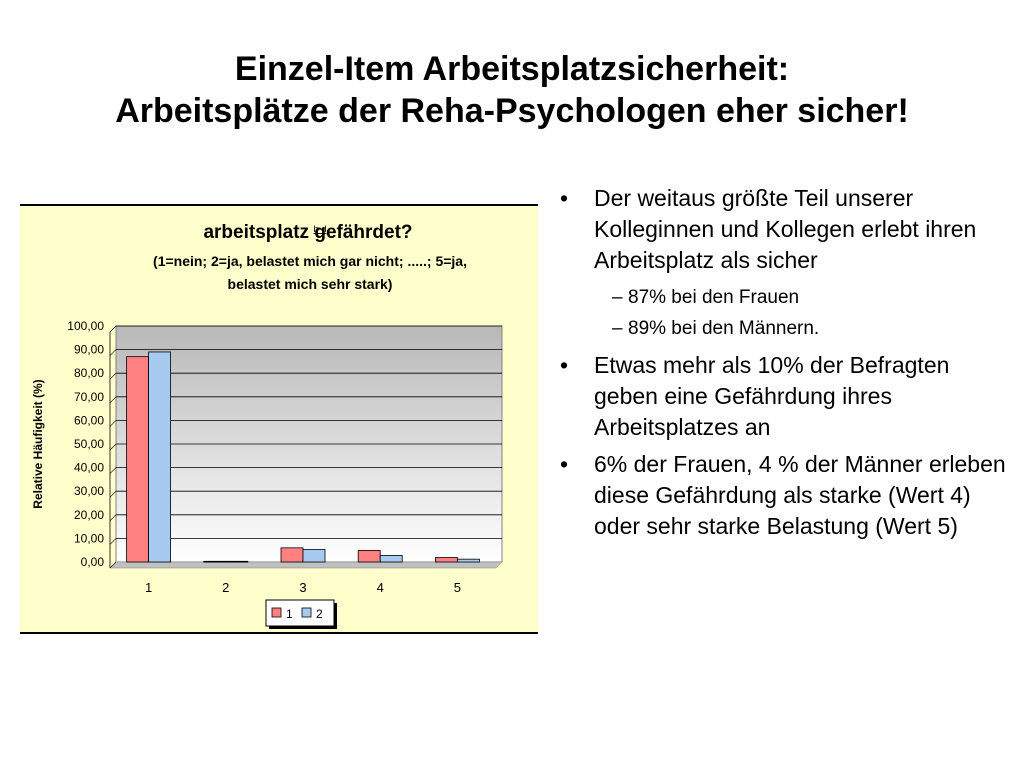 Image resolution: width=1024 pixels, height=768 pixels. Describe the element at coordinates (724, 328) in the screenshot. I see `sub-bullet-text: 89% bei den Männern.` at that location.